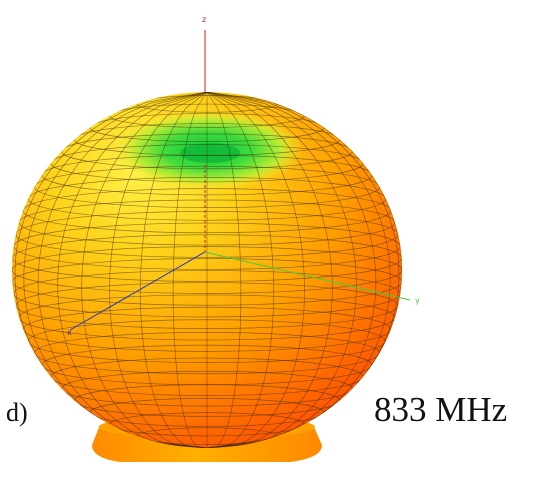 Image resolution: width=538 pixels, height=479 pixels. I want to click on y-axis-line, so click(307, 276).